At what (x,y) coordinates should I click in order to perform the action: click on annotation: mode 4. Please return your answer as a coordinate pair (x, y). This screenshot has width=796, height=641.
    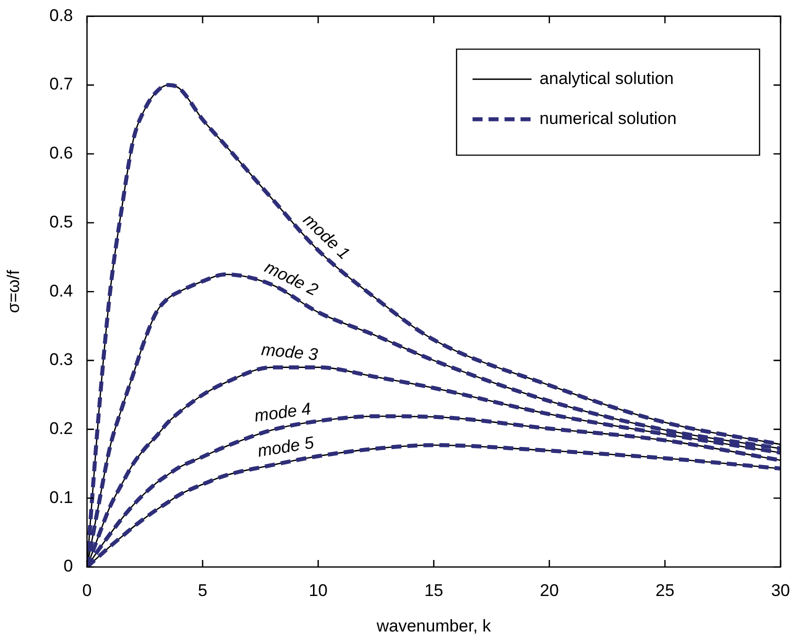
    Looking at the image, I should click on (282, 412).